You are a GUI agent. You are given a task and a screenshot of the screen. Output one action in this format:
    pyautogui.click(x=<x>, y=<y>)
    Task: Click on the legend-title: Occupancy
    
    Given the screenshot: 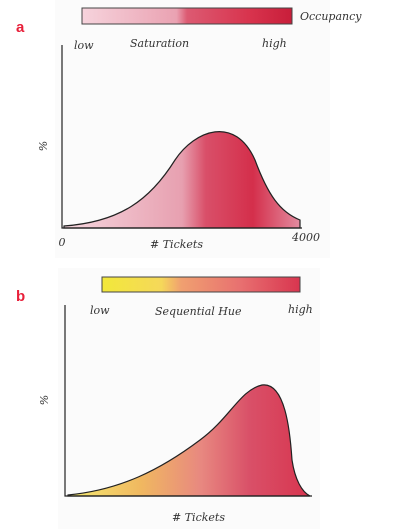 What is the action you would take?
    pyautogui.click(x=331, y=16)
    